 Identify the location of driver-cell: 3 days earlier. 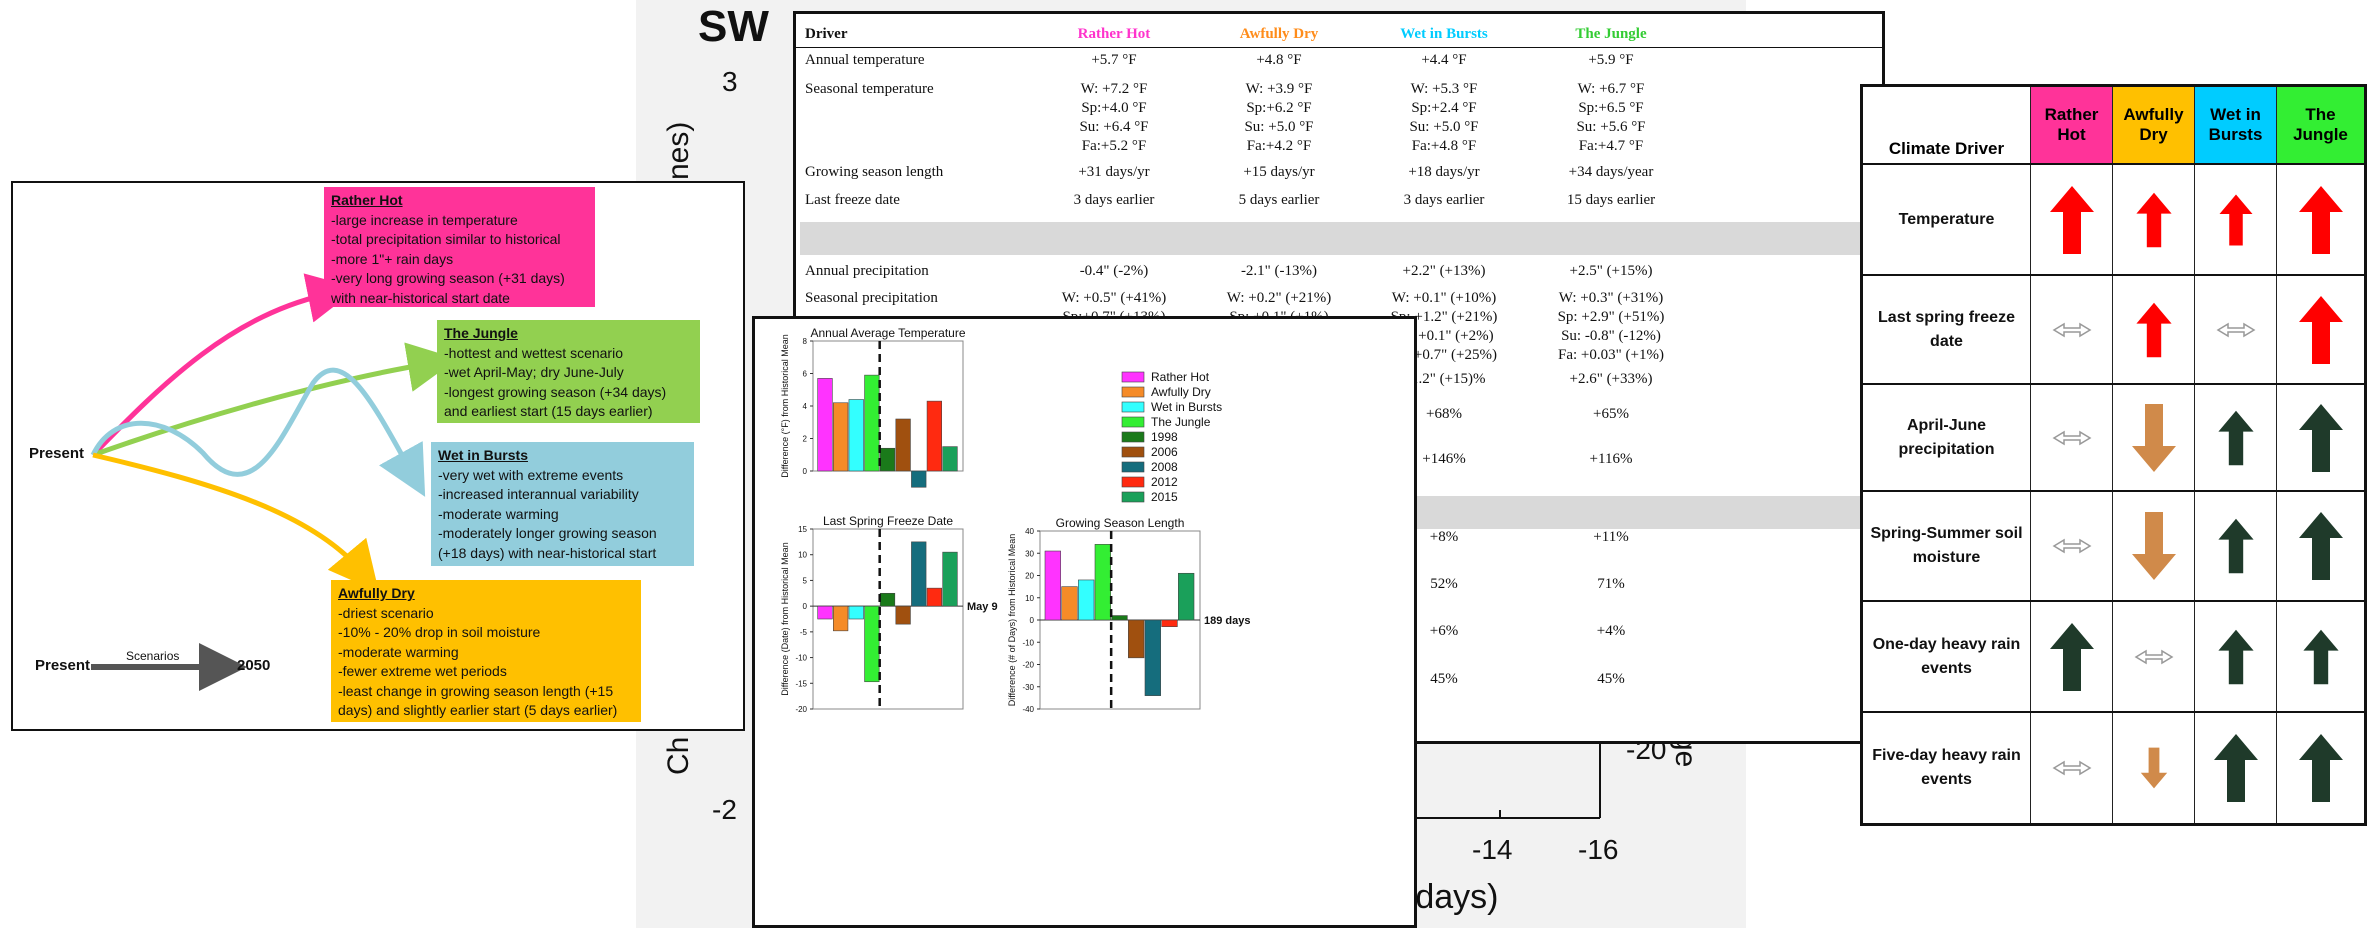
(1114, 200).